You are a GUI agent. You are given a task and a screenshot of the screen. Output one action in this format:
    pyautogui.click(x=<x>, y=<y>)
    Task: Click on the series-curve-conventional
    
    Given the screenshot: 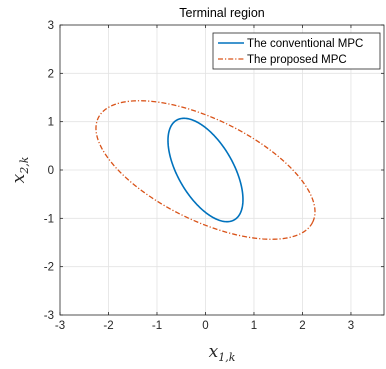 What is the action you would take?
    pyautogui.click(x=205, y=170)
    